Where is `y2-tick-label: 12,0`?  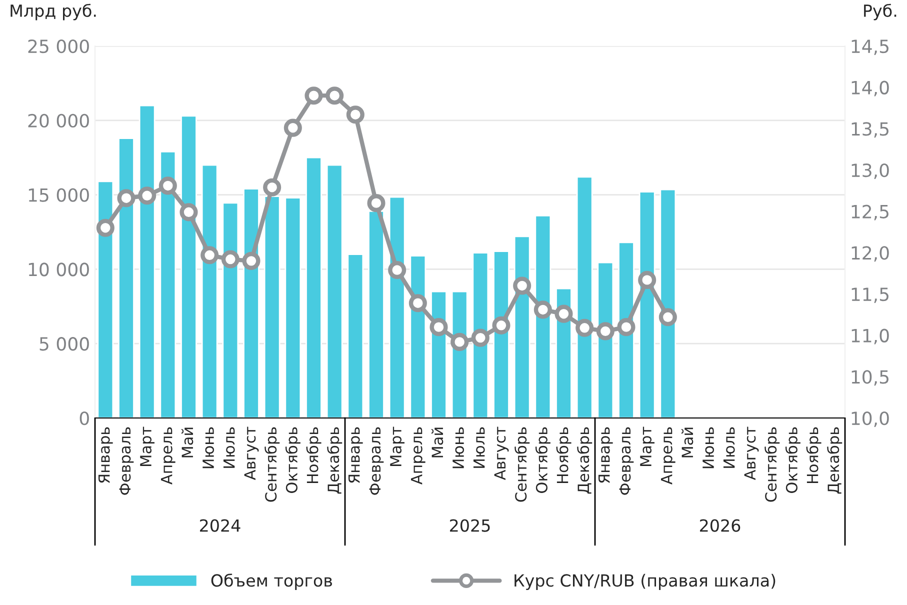 y2-tick-label: 12,0 is located at coordinates (870, 254).